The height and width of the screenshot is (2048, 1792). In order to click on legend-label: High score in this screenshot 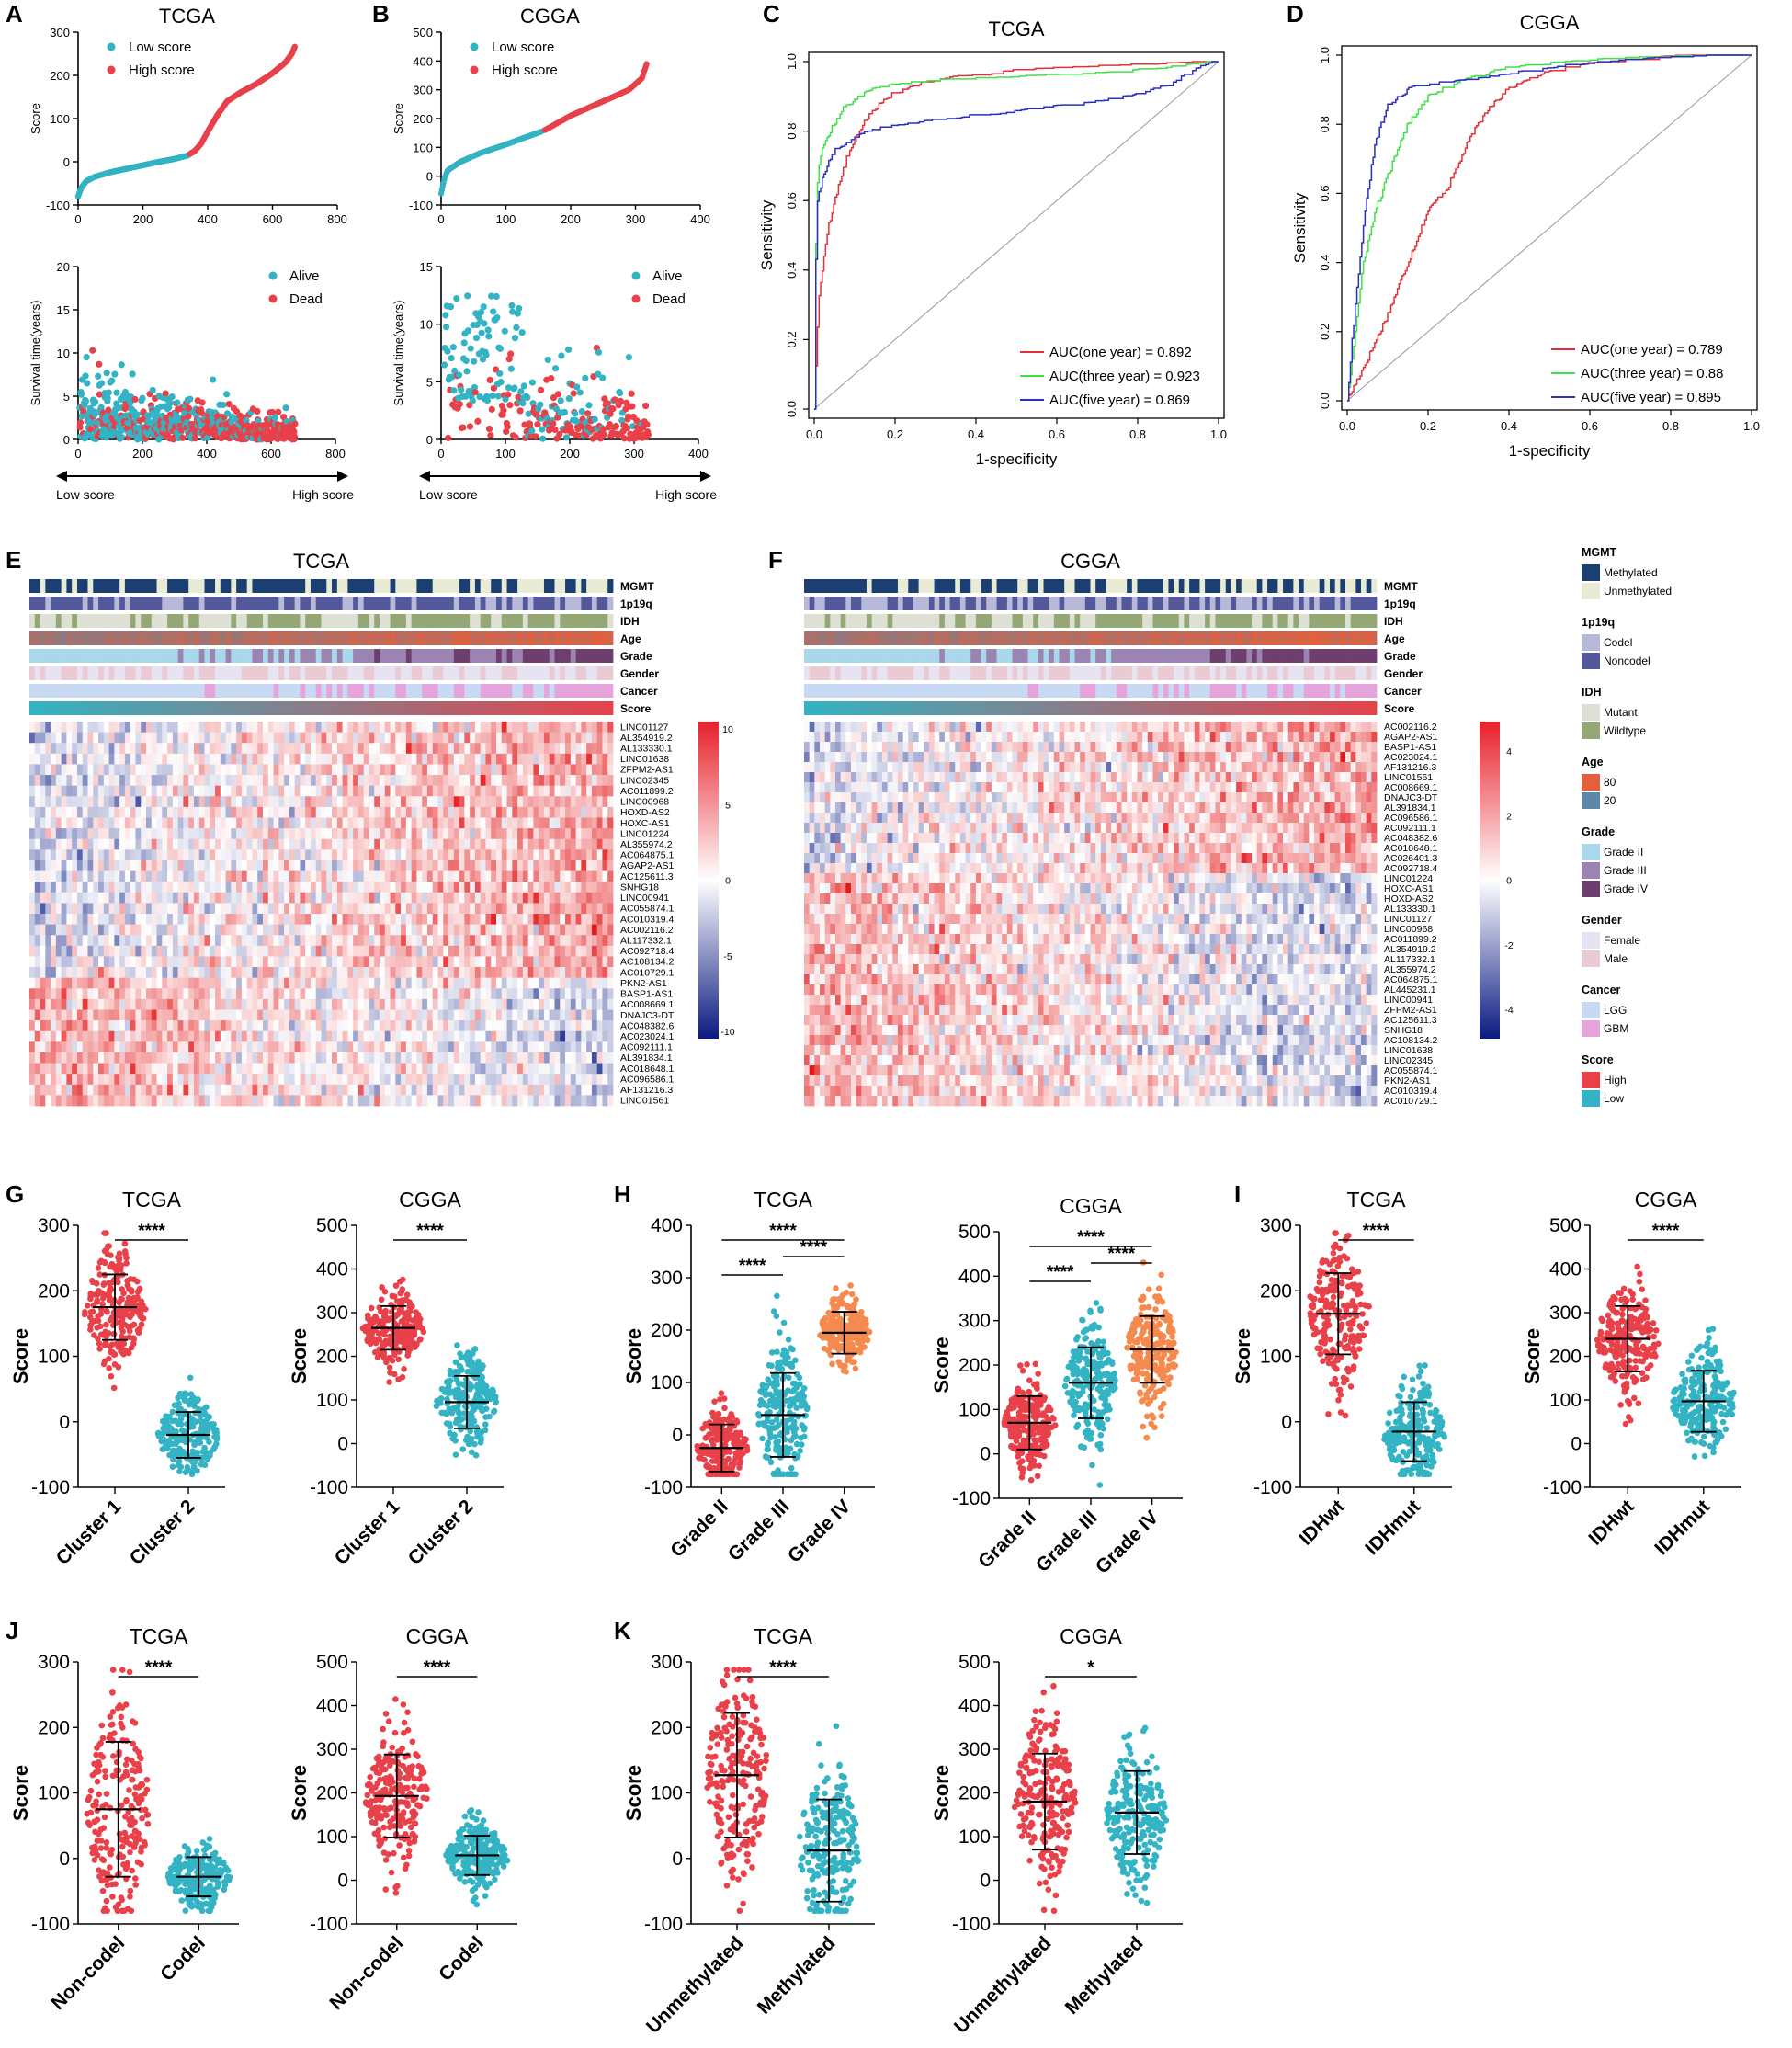, I will do `click(162, 70)`.